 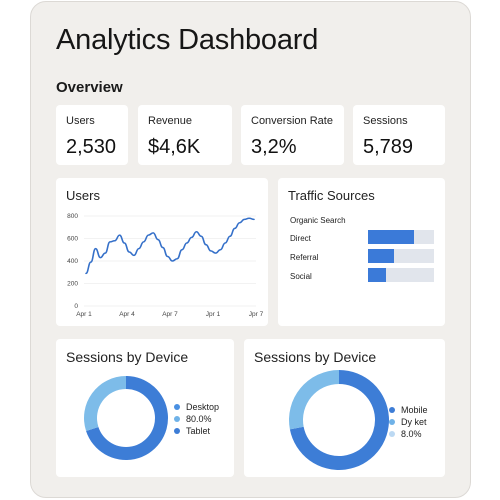 What do you see at coordinates (91, 147) in the screenshot?
I see `kpi-value: 2,530` at bounding box center [91, 147].